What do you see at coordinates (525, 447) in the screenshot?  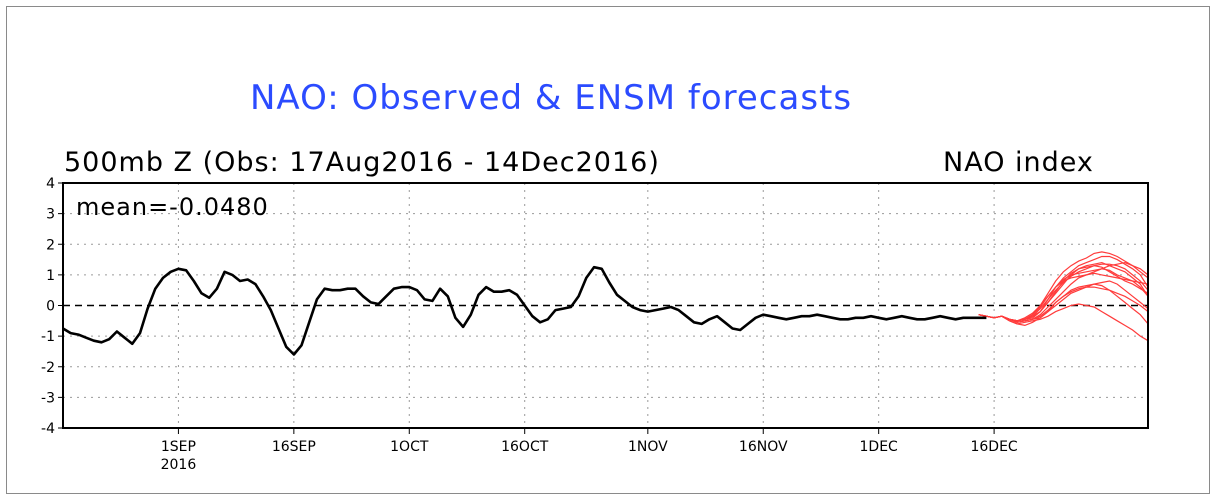 I see `x-tick-label-3: 16OCT` at bounding box center [525, 447].